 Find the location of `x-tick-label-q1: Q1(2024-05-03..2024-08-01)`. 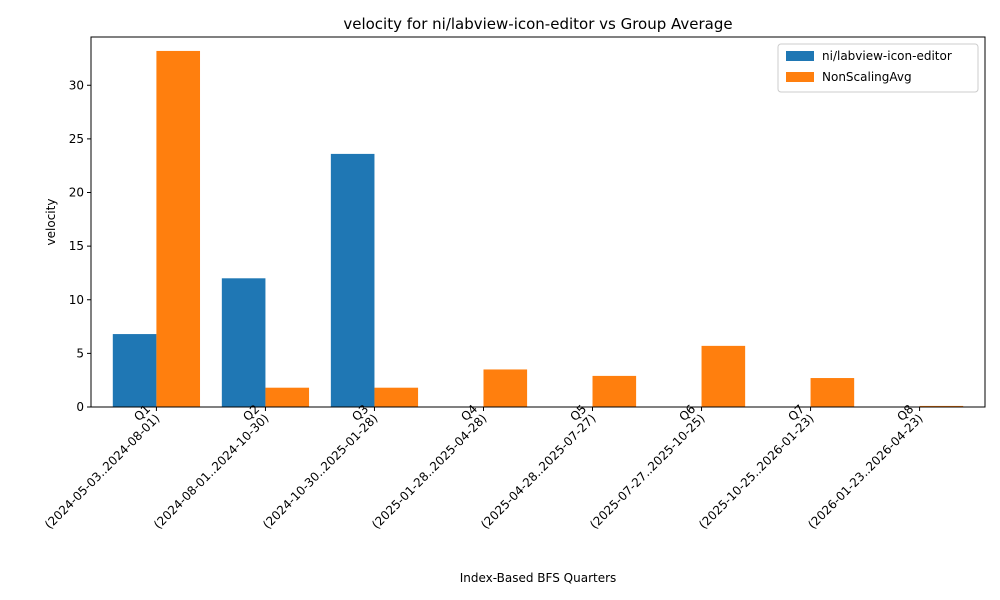

x-tick-label-q1: Q1(2024-05-03..2024-08-01) is located at coordinates (98, 467).